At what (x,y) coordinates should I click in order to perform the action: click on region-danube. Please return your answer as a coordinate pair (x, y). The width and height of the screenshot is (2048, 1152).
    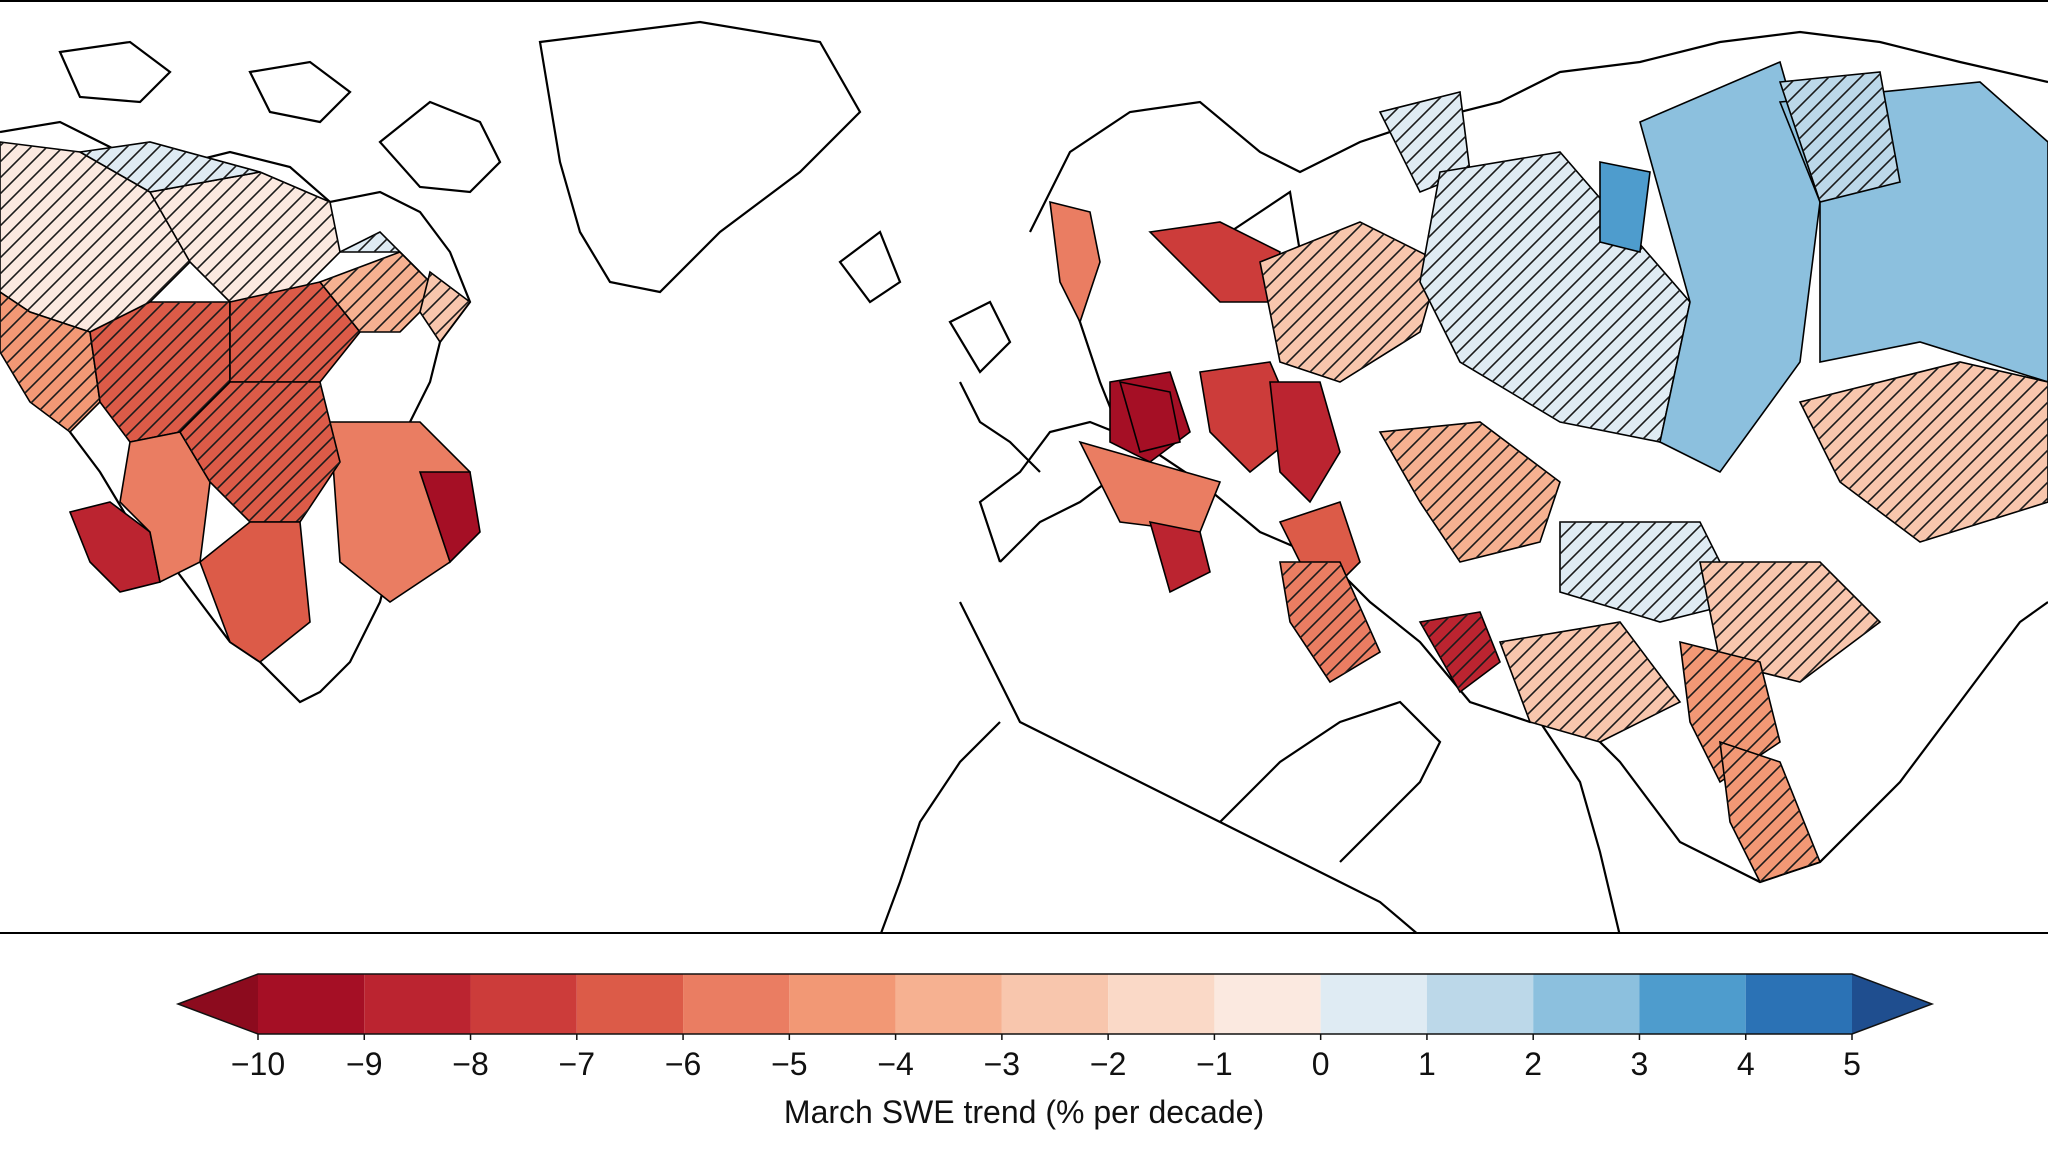
    Looking at the image, I should click on (1150, 486).